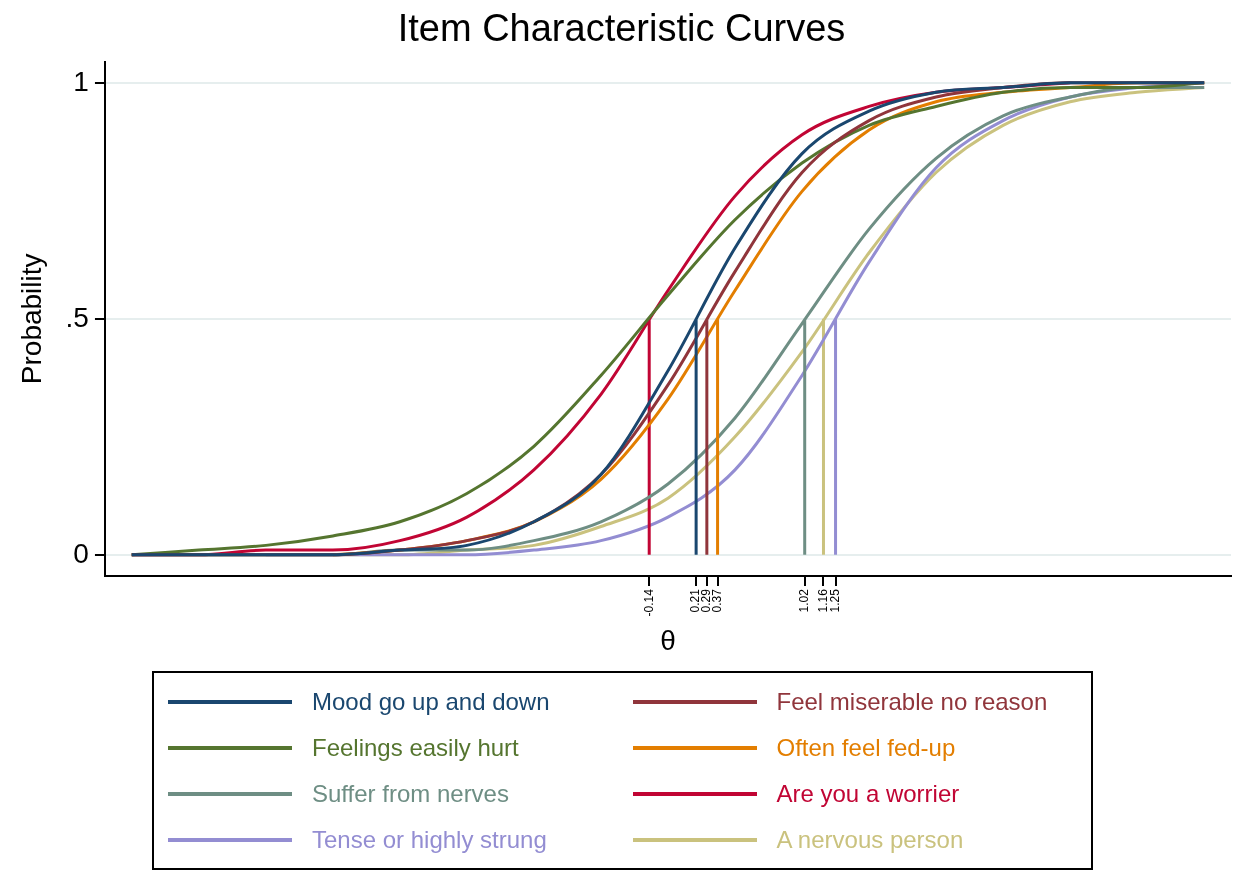 The width and height of the screenshot is (1245, 872). I want to click on text: Mood go up and down, so click(431, 702).